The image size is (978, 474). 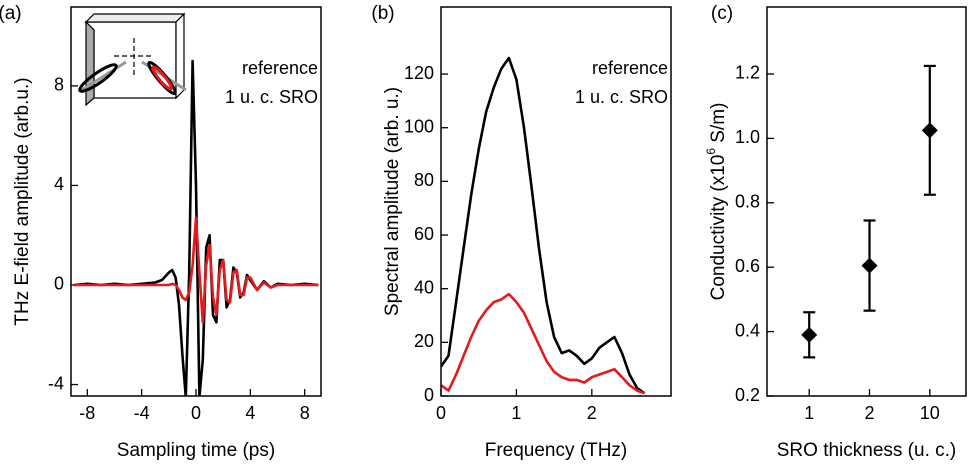 I want to click on y-tick-label: 20, so click(x=424, y=341).